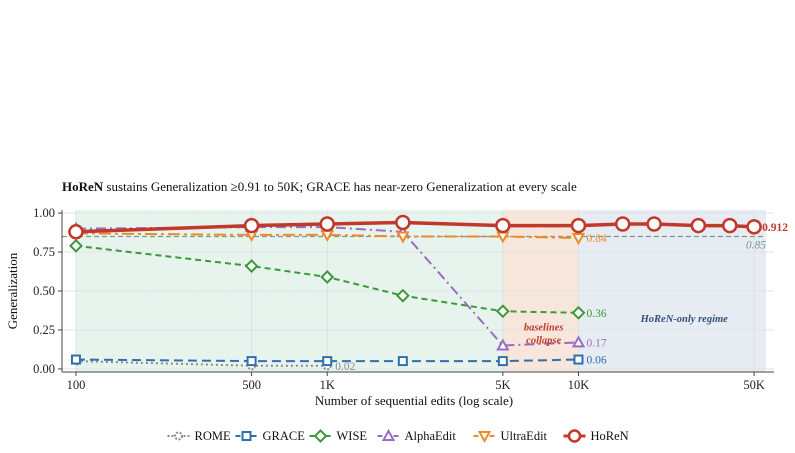 The width and height of the screenshot is (795, 453). What do you see at coordinates (596, 361) in the screenshot?
I see `end-label-grace: 0.06` at bounding box center [596, 361].